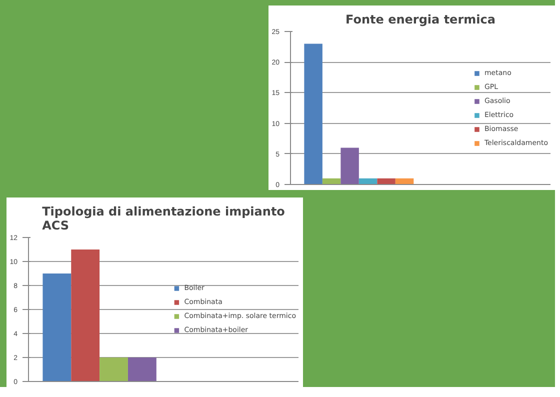 The width and height of the screenshot is (560, 397). Describe the element at coordinates (421, 19) in the screenshot. I see `chart-title: Fonte energia termica` at that location.